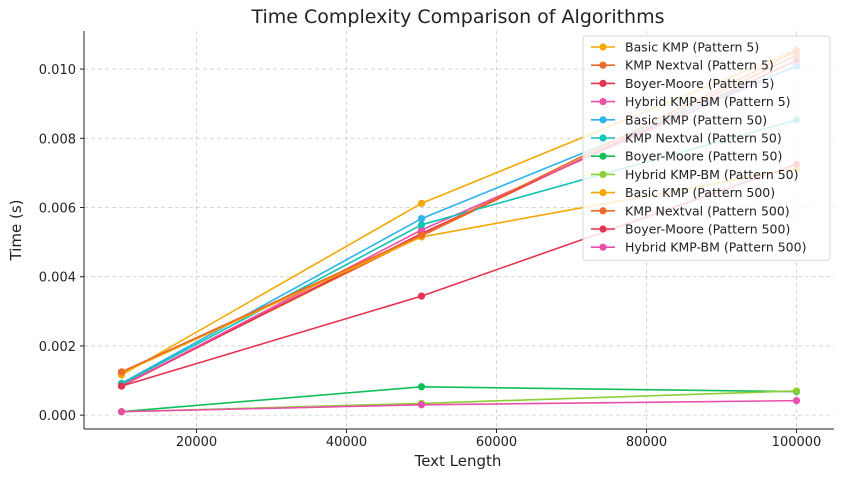  I want to click on legend-item: Hybrid KMP-BM (Pattern 500), so click(698, 247).